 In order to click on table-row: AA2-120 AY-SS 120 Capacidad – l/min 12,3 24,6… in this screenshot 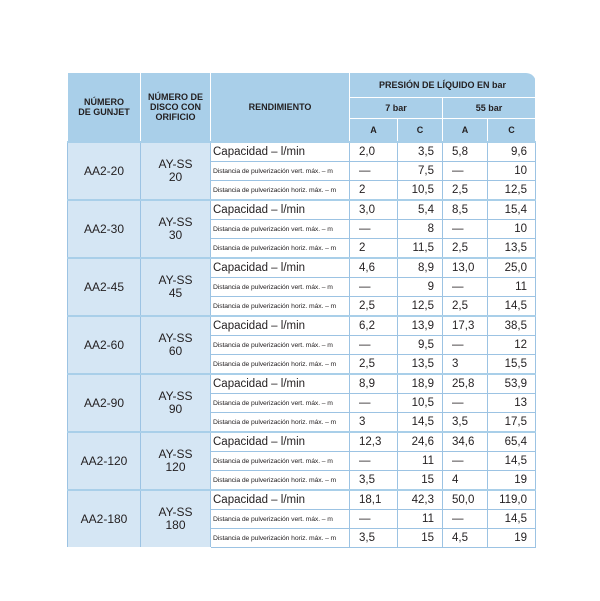, I will do `click(302, 461)`.